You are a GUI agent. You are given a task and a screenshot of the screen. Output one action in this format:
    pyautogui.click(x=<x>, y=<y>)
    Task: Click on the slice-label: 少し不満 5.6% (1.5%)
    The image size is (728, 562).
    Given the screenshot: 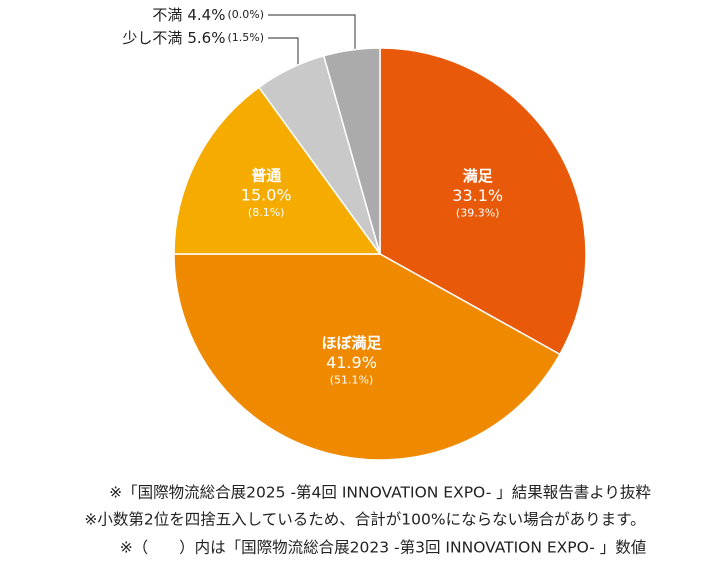 What is the action you would take?
    pyautogui.click(x=193, y=38)
    